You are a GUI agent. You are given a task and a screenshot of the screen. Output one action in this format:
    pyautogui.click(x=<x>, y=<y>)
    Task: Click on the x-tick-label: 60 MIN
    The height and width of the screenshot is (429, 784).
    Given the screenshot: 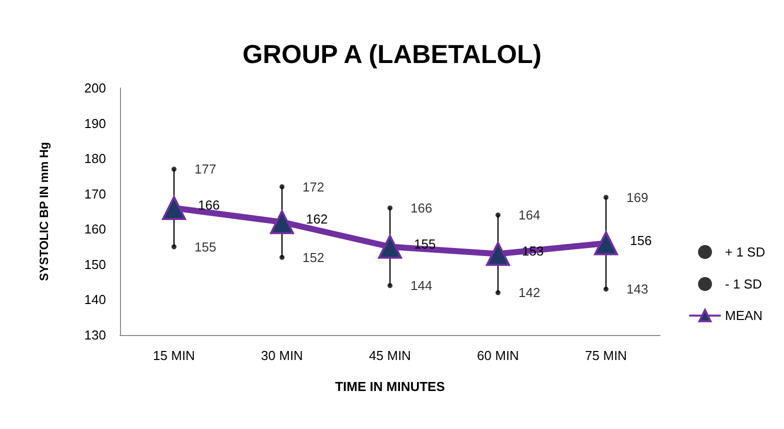 What is the action you would take?
    pyautogui.click(x=498, y=355)
    